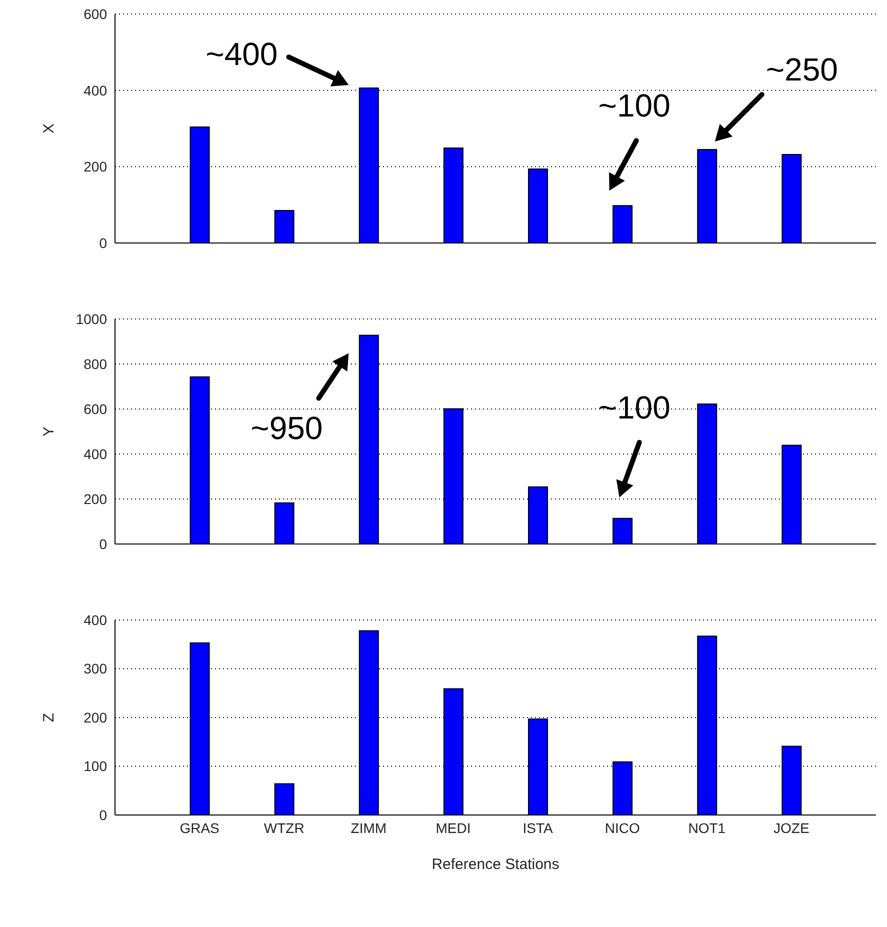 This screenshot has width=887, height=927. What do you see at coordinates (368, 828) in the screenshot?
I see `x-tick-label: ZIMM` at bounding box center [368, 828].